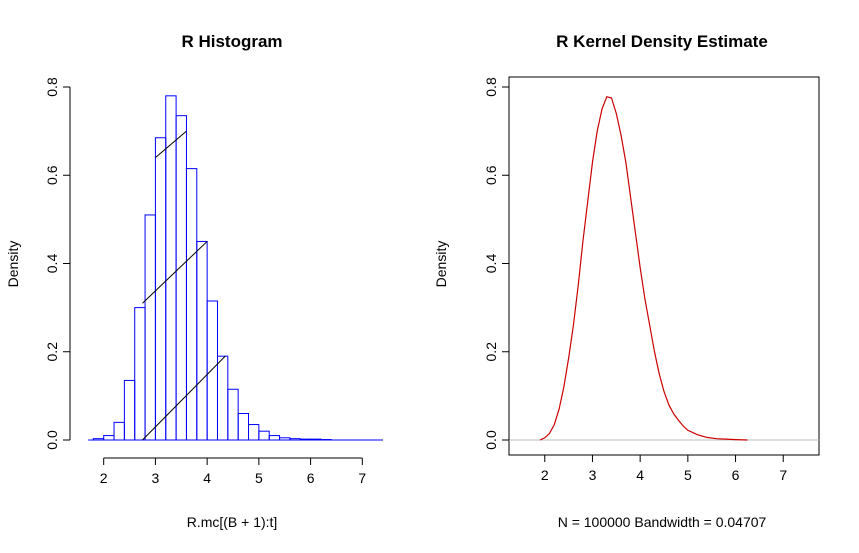 This screenshot has height=553, width=859. I want to click on histogram-x-tick-label: 6, so click(311, 478).